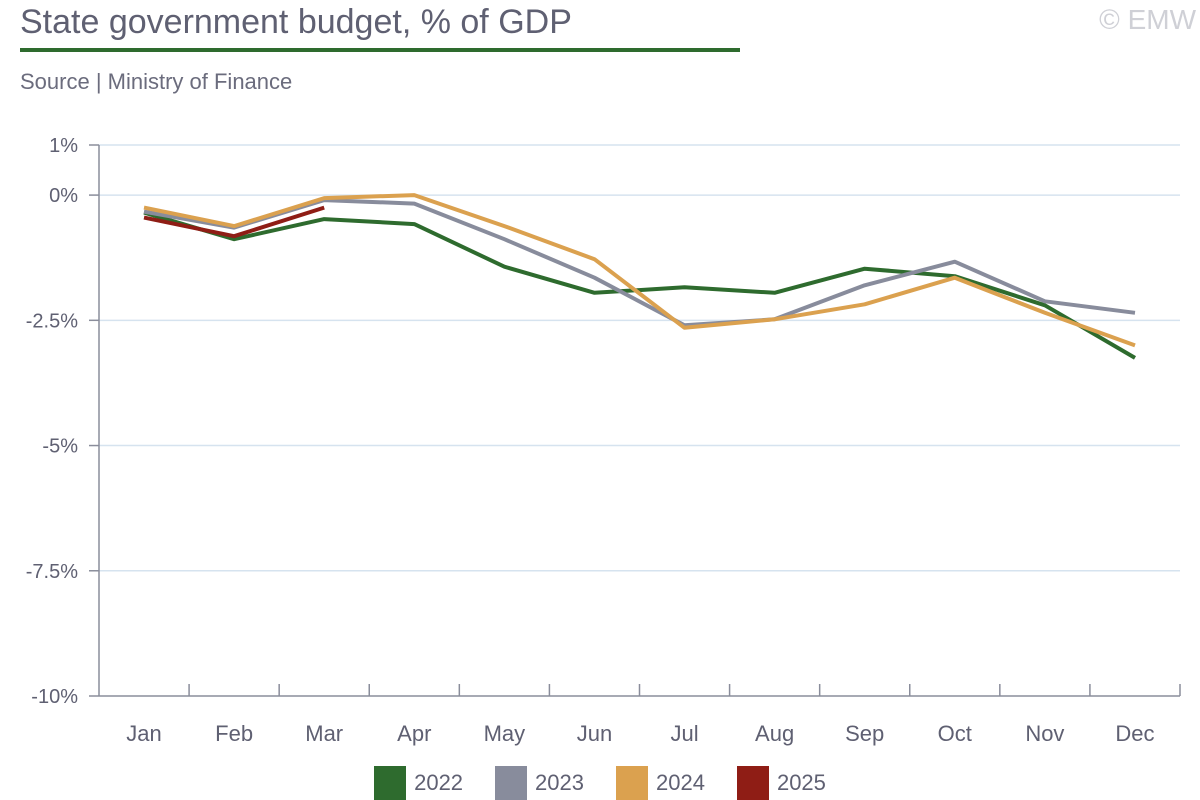 The width and height of the screenshot is (1200, 800). I want to click on x-tick-label: Sep, so click(864, 733).